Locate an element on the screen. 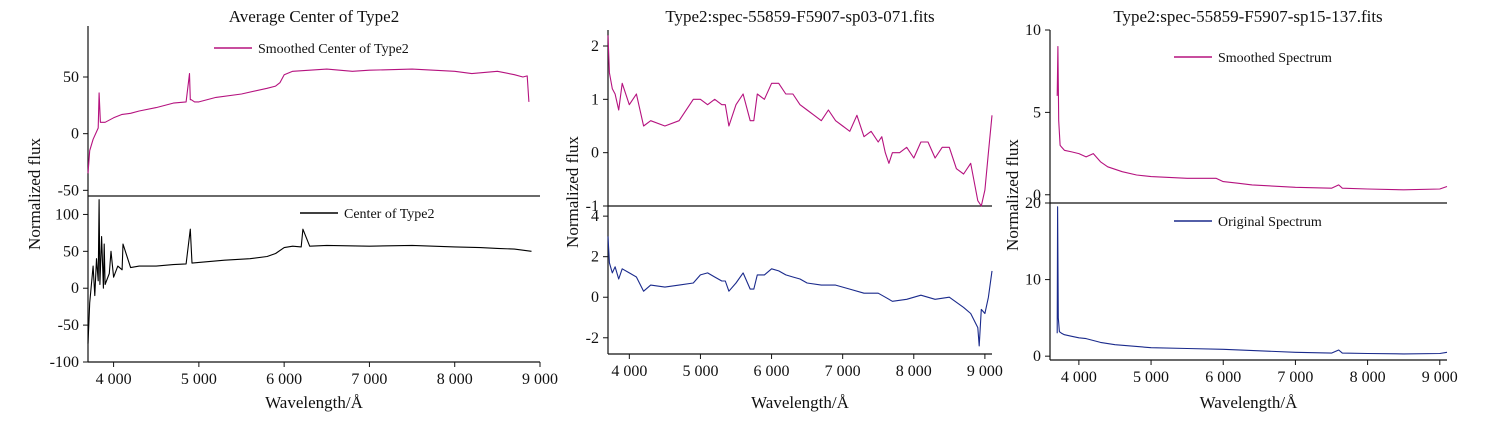 The width and height of the screenshot is (1503, 421). y-axis-label-1: Normalized flux is located at coordinates (34, 194).